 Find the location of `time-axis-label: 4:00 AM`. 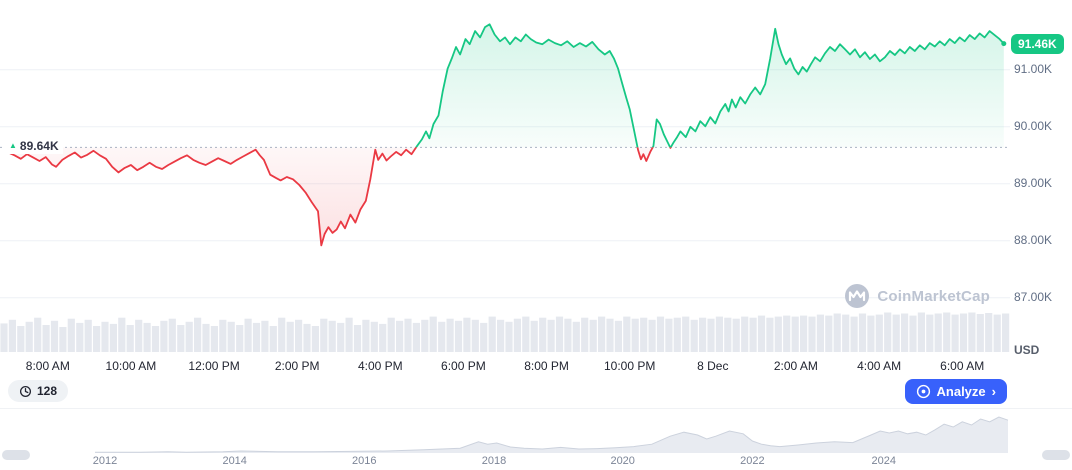

time-axis-label: 4:00 AM is located at coordinates (879, 366).